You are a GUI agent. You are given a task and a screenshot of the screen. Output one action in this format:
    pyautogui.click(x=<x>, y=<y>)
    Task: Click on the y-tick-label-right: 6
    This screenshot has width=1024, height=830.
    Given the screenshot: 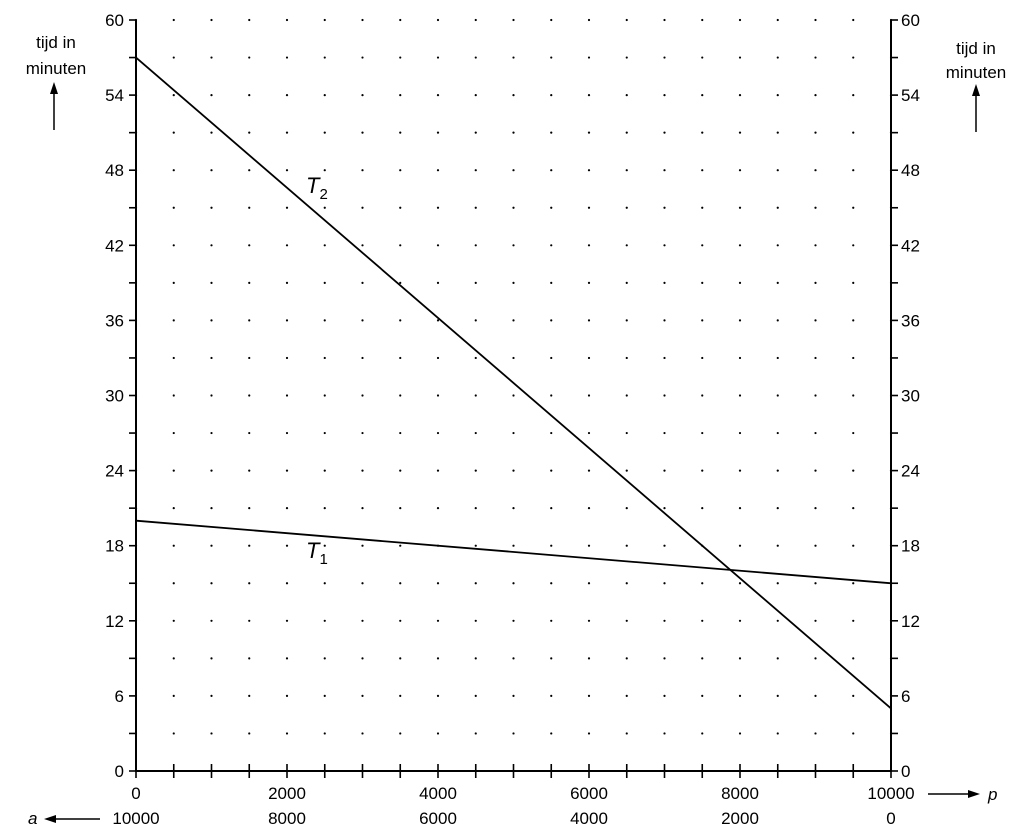 What is the action you would take?
    pyautogui.click(x=905, y=696)
    